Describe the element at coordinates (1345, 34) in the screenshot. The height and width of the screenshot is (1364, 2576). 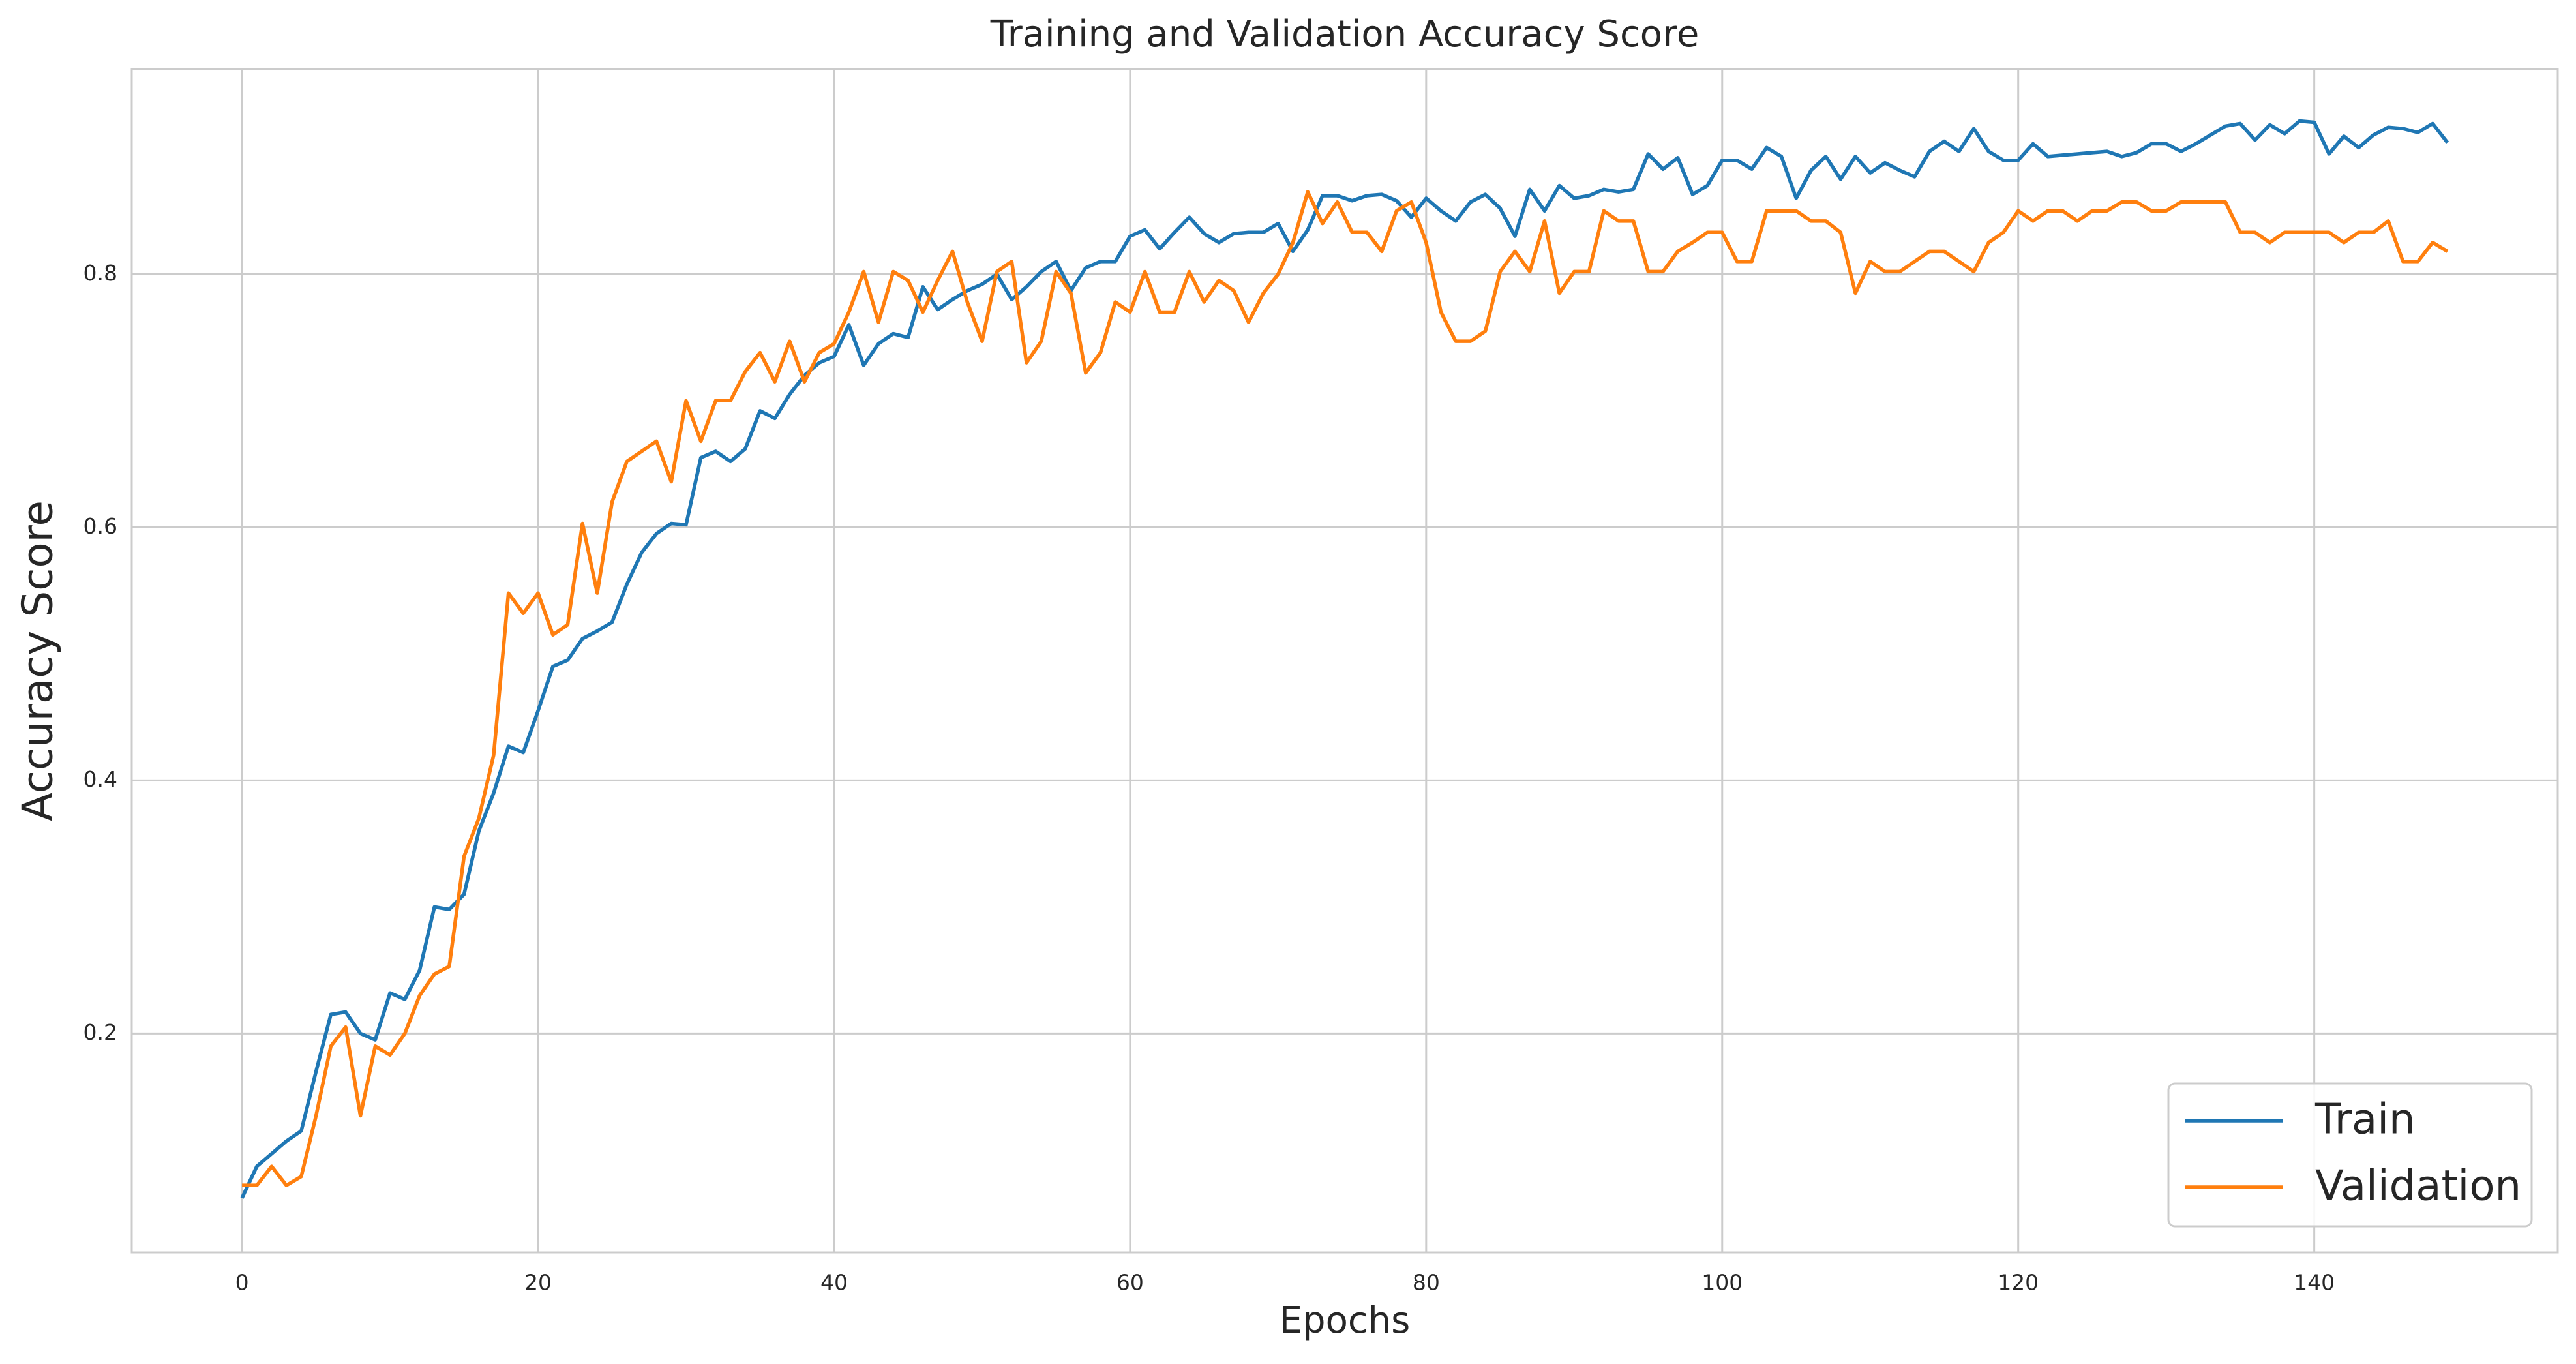
I see `chart-title: Training and Validation Accuracy Score` at that location.